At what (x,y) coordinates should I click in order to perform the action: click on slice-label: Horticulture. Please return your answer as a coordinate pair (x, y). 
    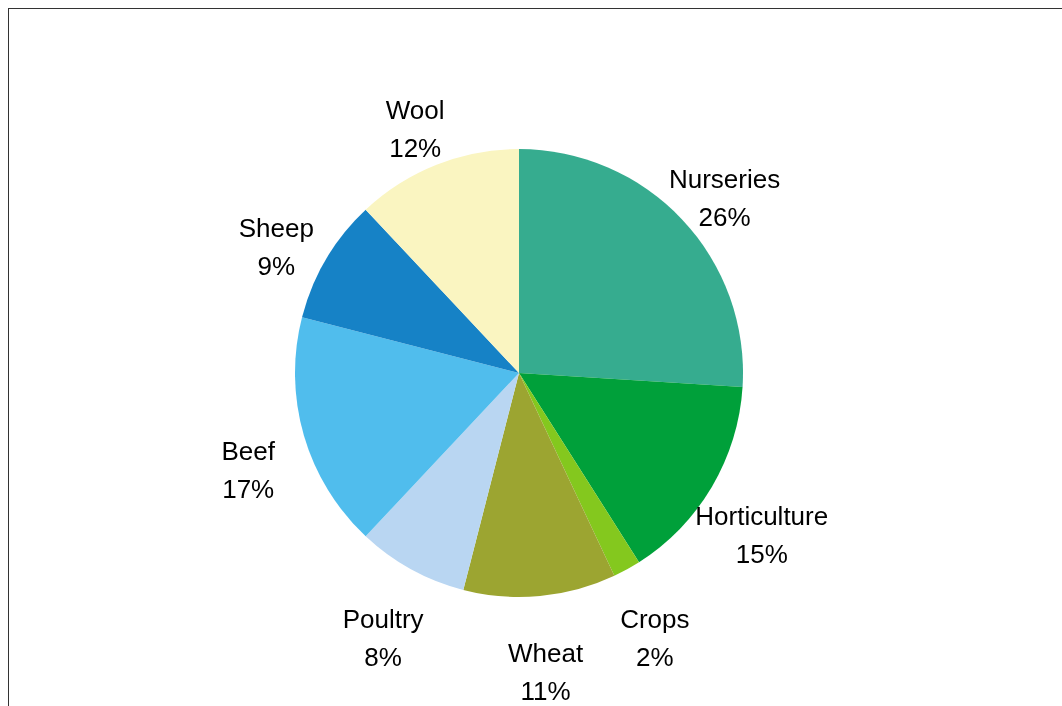
    Looking at the image, I should click on (762, 515).